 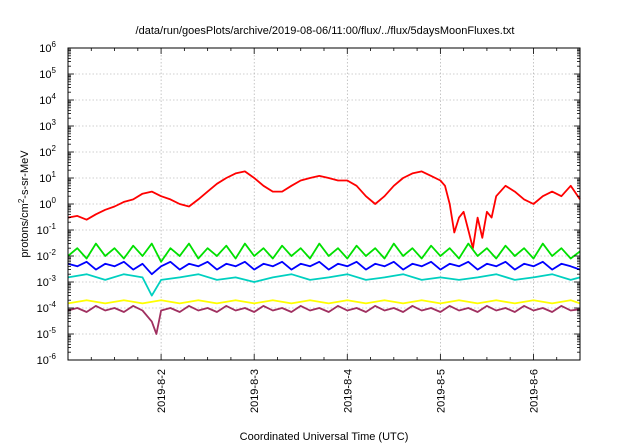 What do you see at coordinates (534, 391) in the screenshot?
I see `x-tick-label: 2019-8-6` at bounding box center [534, 391].